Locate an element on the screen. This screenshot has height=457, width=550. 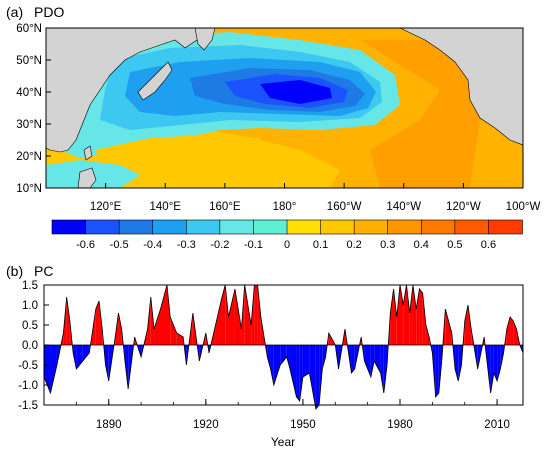
panel-a-label: (a) is located at coordinates (14, 12).